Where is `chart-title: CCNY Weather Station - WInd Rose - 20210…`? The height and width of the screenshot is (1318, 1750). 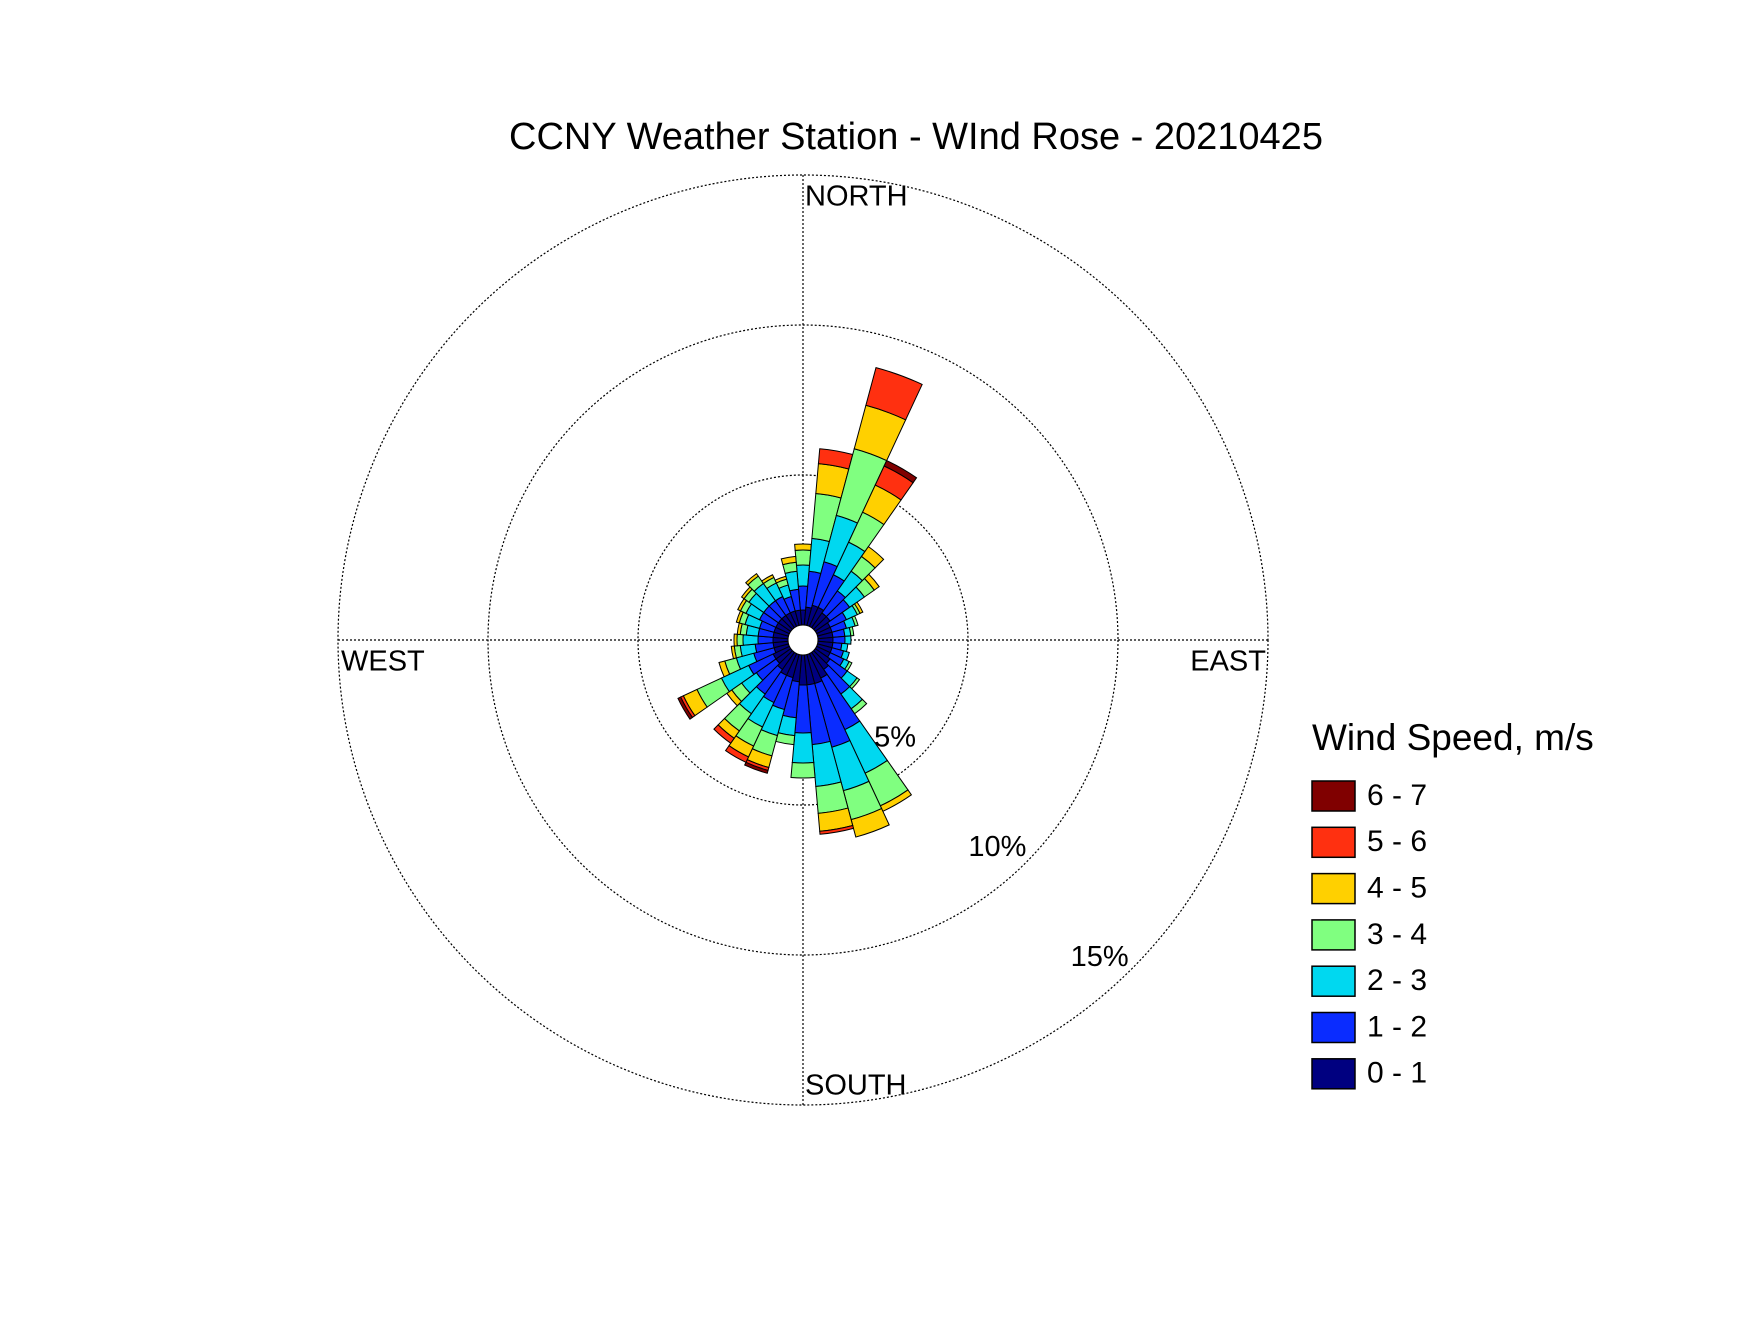
chart-title: CCNY Weather Station - WInd Rose - 20210… is located at coordinates (916, 137).